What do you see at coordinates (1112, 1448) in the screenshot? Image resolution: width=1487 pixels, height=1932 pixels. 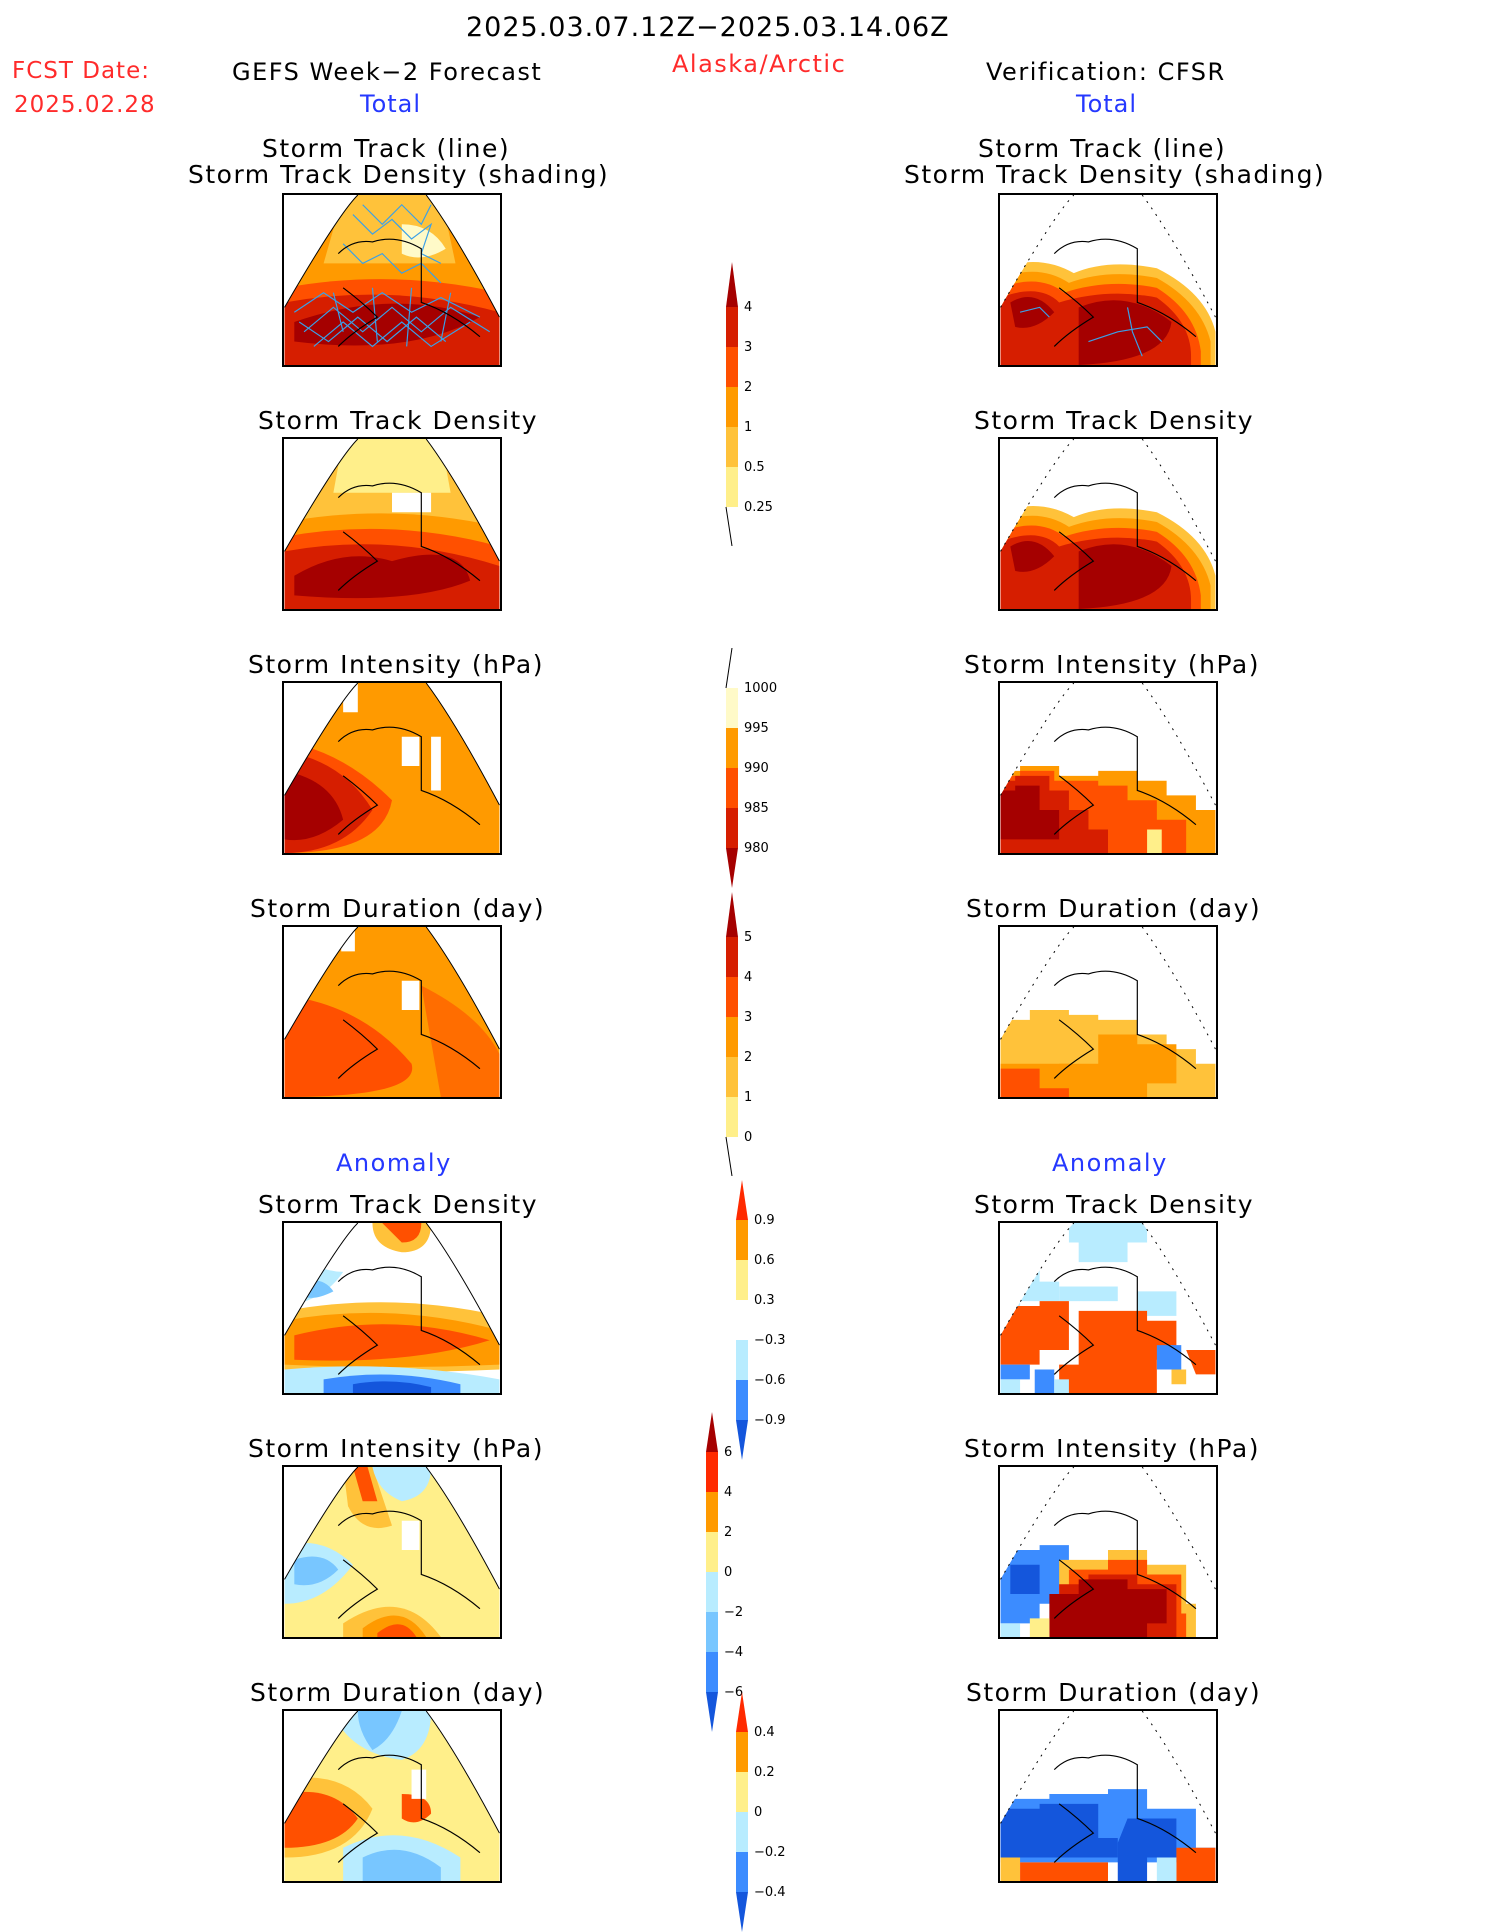 I see `title-intensity-anom-right: Storm Intensity (hPa)` at bounding box center [1112, 1448].